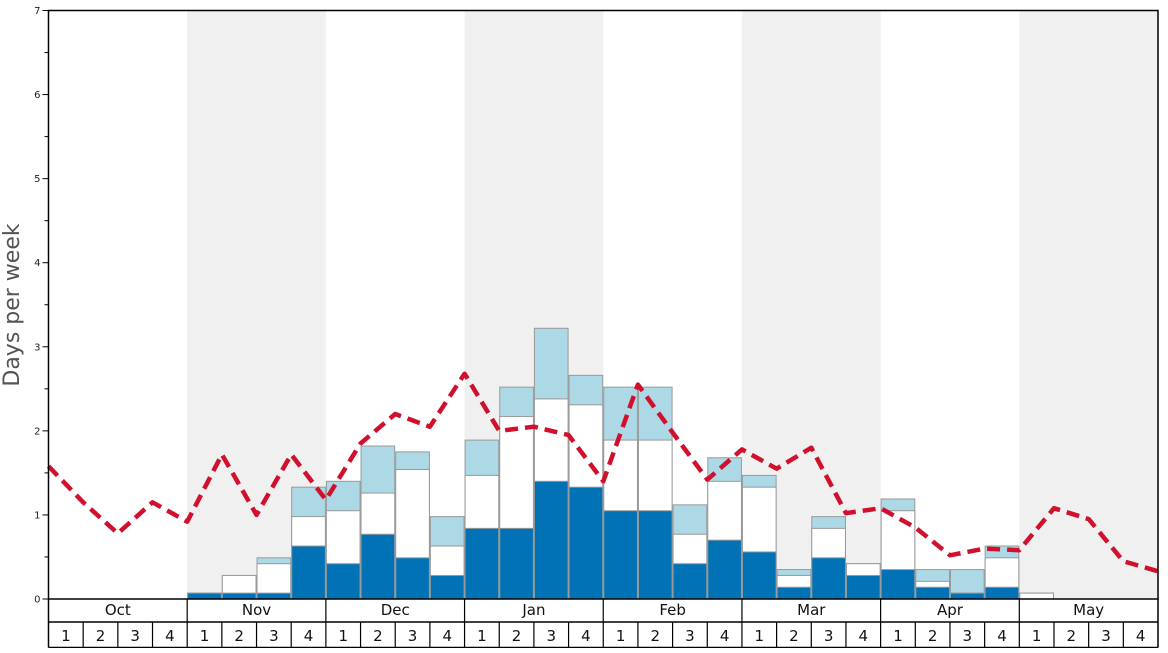  What do you see at coordinates (811, 610) in the screenshot?
I see `month-label-mar: Mar` at bounding box center [811, 610].